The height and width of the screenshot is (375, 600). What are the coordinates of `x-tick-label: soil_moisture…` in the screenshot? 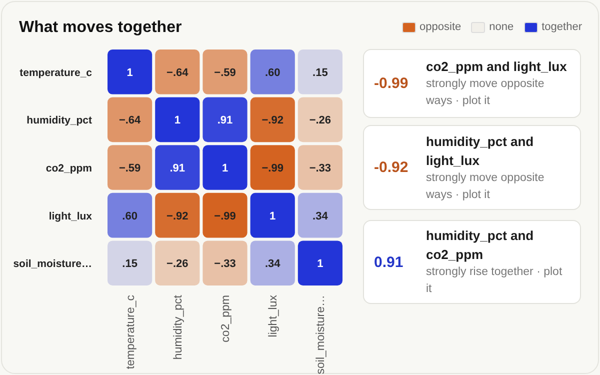 It's located at (321, 334).